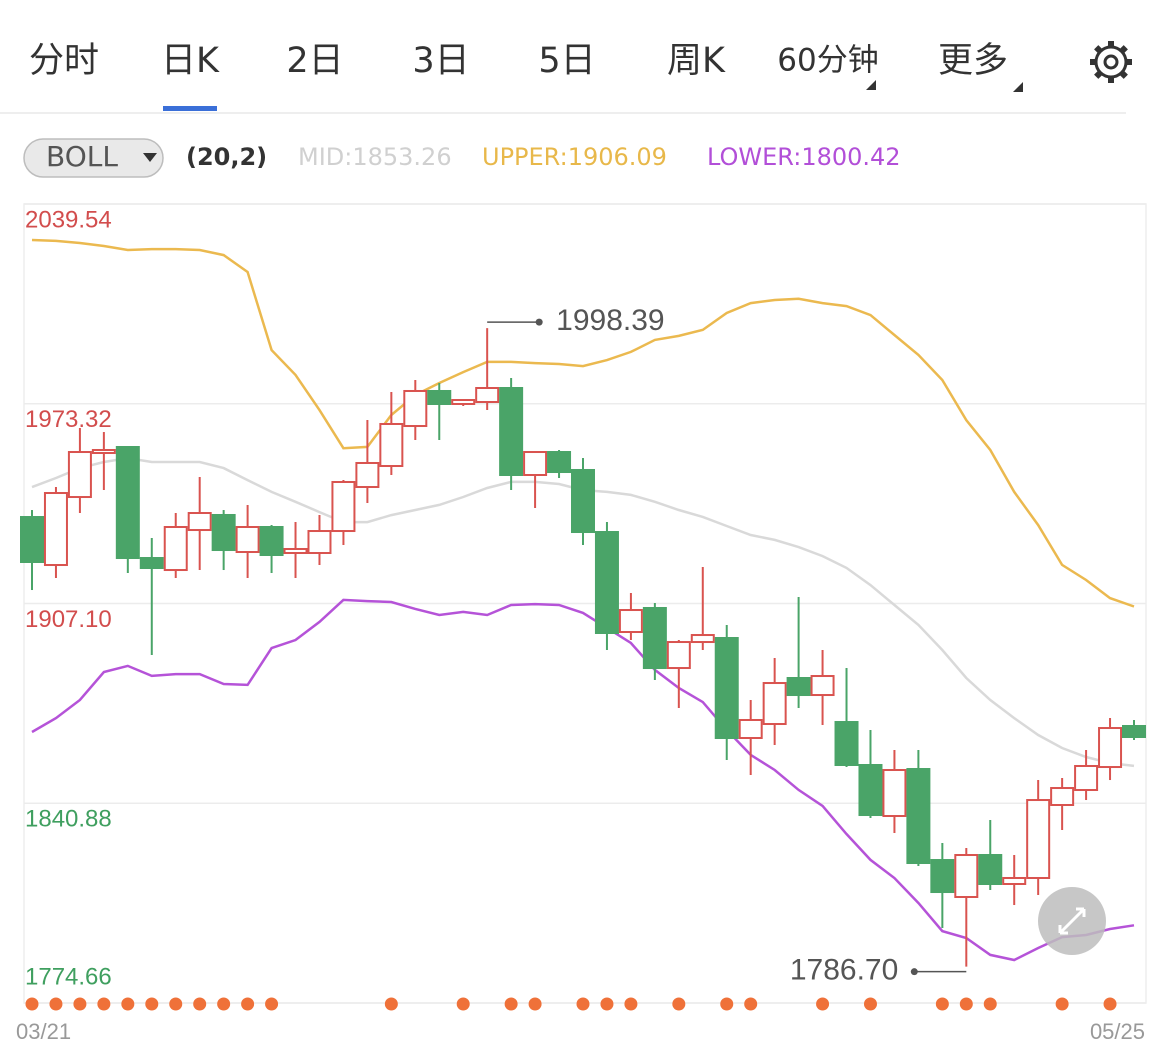  I want to click on tab: 周K, so click(696, 61).